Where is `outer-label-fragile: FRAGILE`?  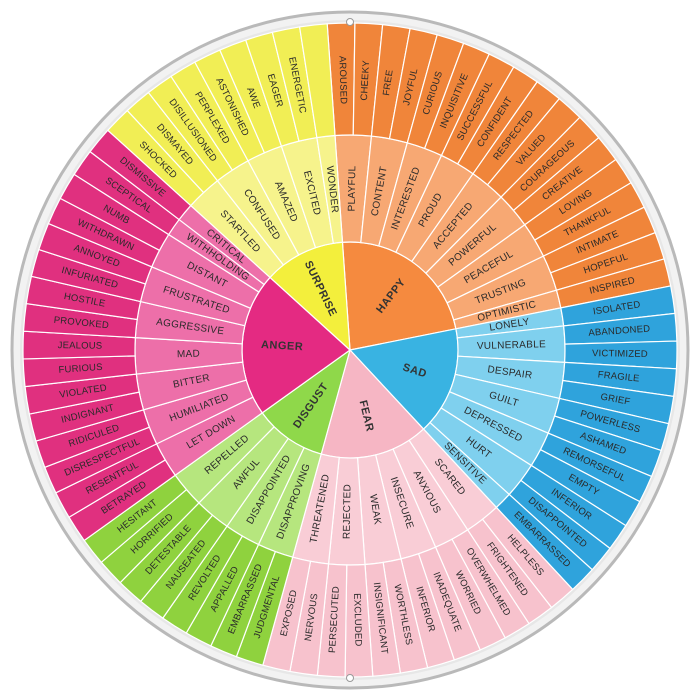
outer-label-fragile: FRAGILE is located at coordinates (618, 376).